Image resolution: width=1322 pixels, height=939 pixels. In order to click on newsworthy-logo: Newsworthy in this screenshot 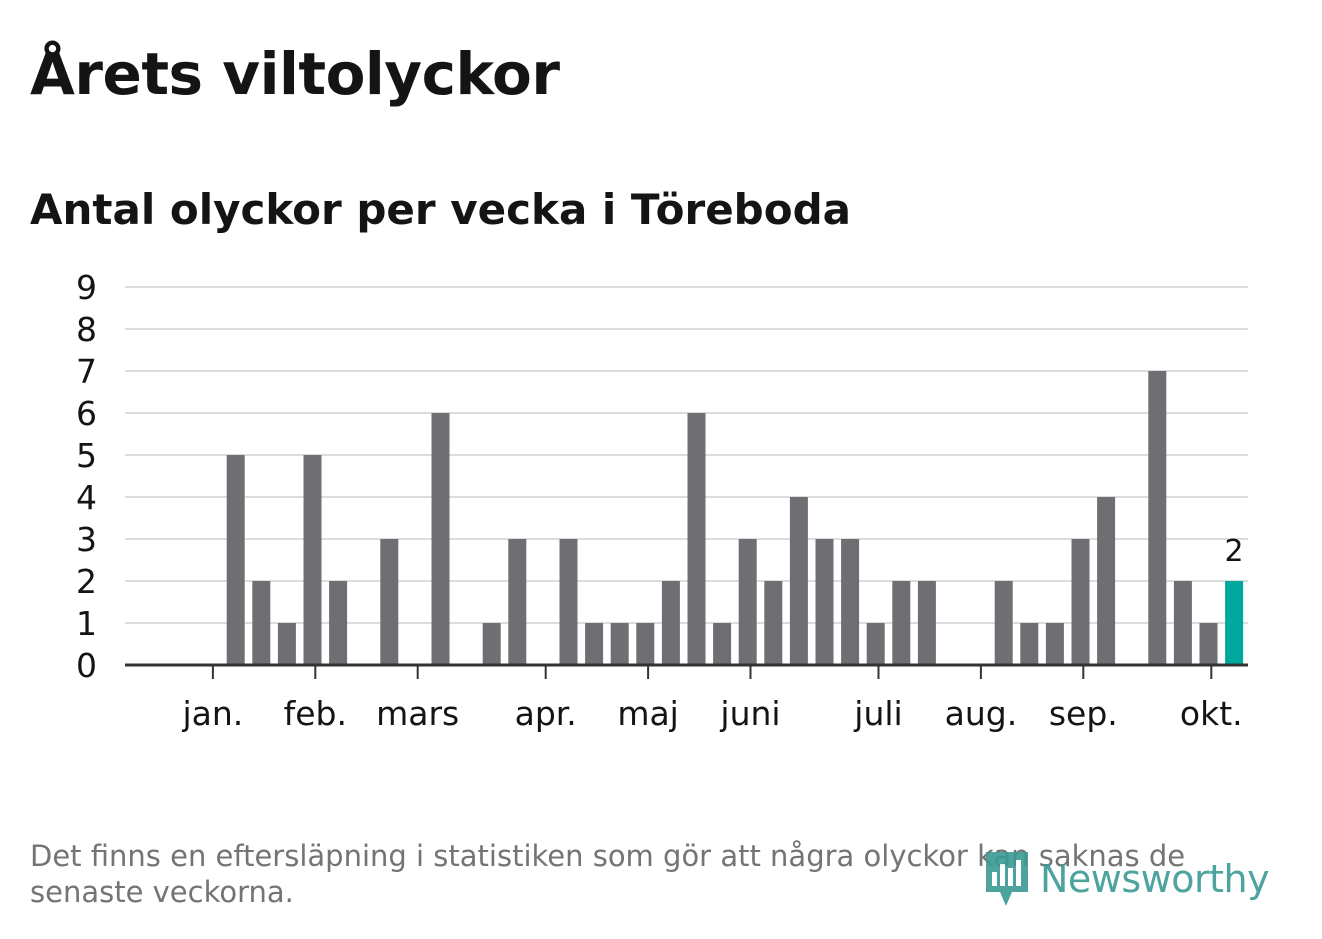, I will do `click(1126, 879)`.